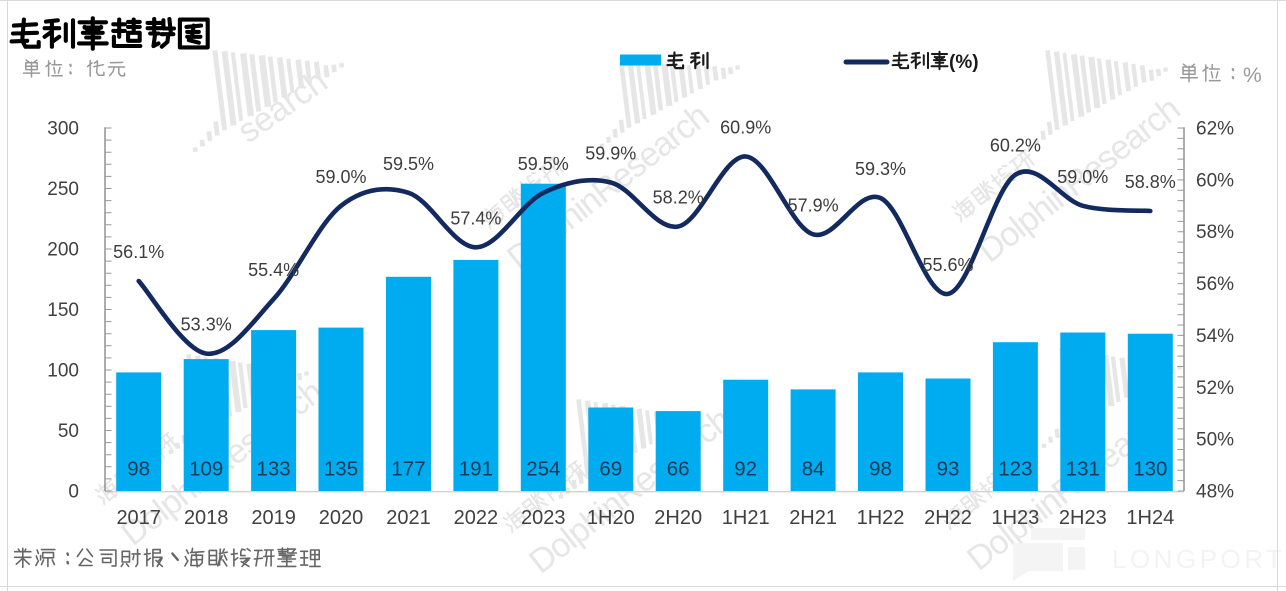 Image resolution: width=1286 pixels, height=591 pixels. What do you see at coordinates (1215, 129) in the screenshot?
I see `svg-text: 62%` at bounding box center [1215, 129].